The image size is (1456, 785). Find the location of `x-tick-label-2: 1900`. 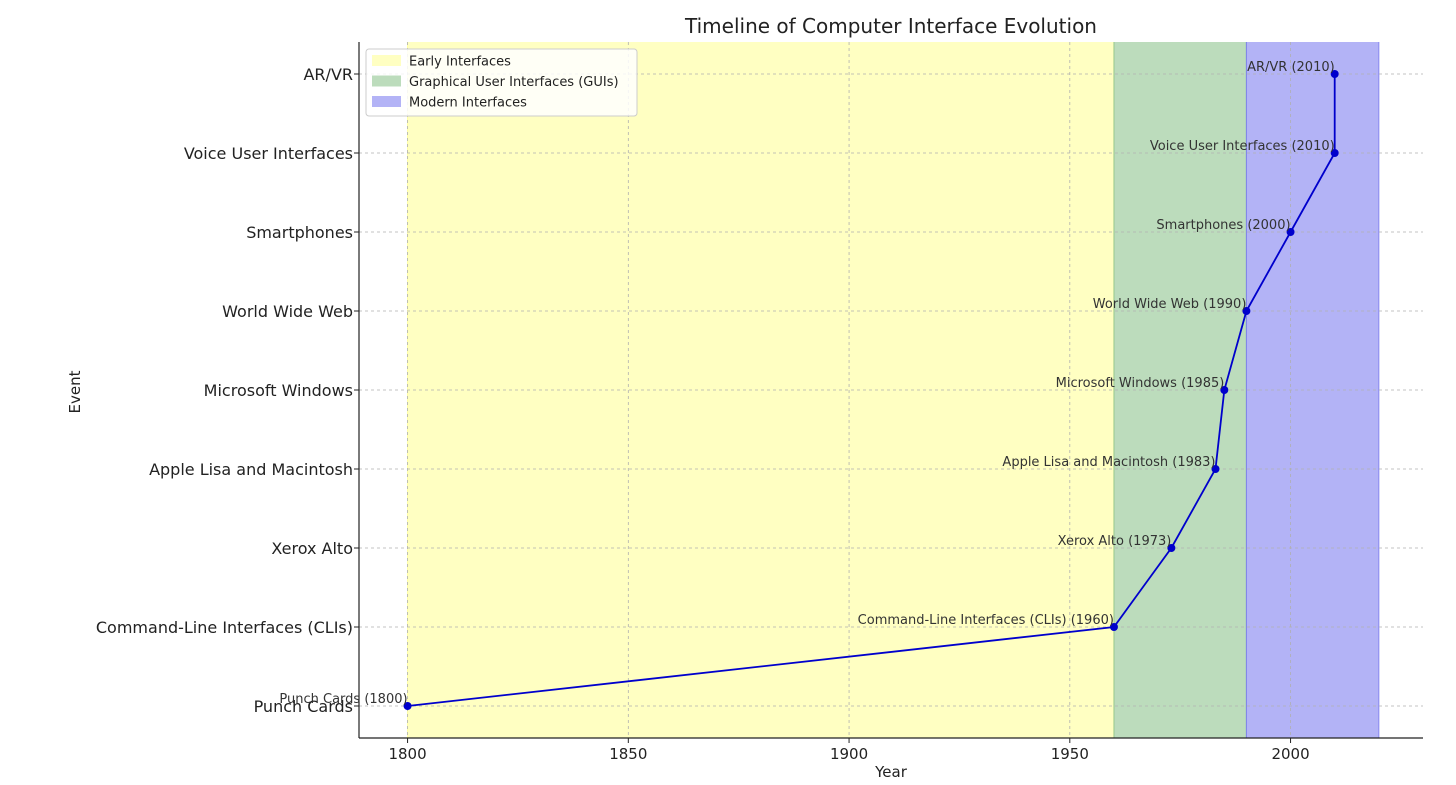

x-tick-label-2: 1900 is located at coordinates (849, 754).